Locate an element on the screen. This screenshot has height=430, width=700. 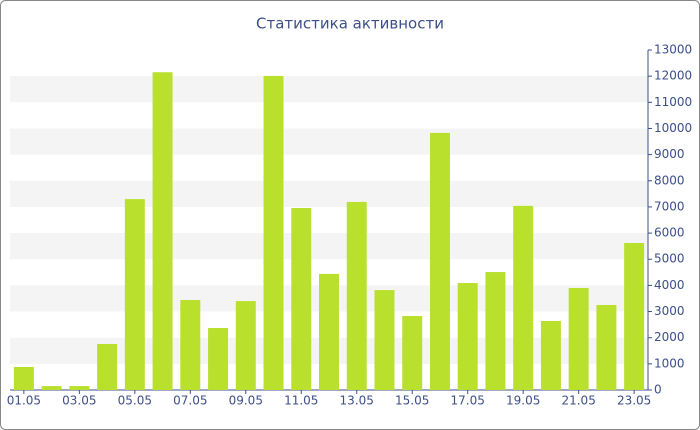
x-tick-label: 13.05 is located at coordinates (357, 401).